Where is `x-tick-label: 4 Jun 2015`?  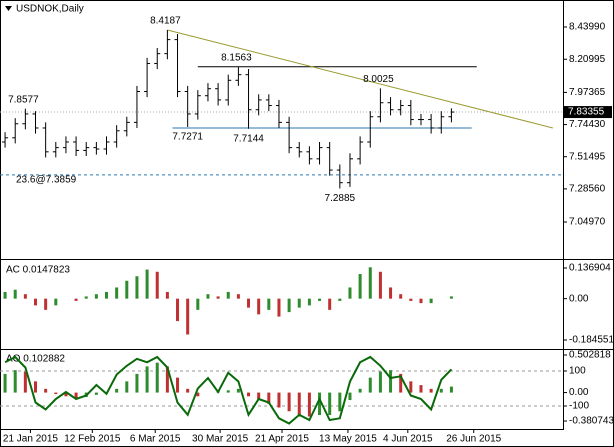 x-tick-label: 4 Jun 2015 is located at coordinates (408, 439).